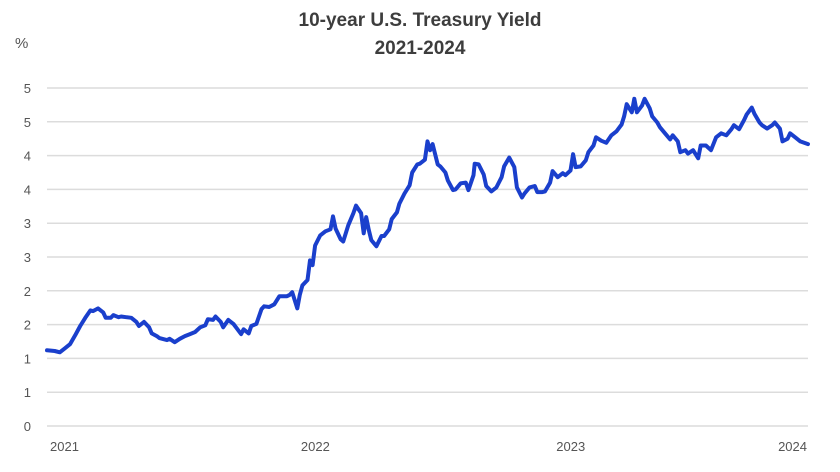 This screenshot has height=472, width=840. I want to click on chart-title: 10-year U.S. Treasury Yield, so click(420, 20).